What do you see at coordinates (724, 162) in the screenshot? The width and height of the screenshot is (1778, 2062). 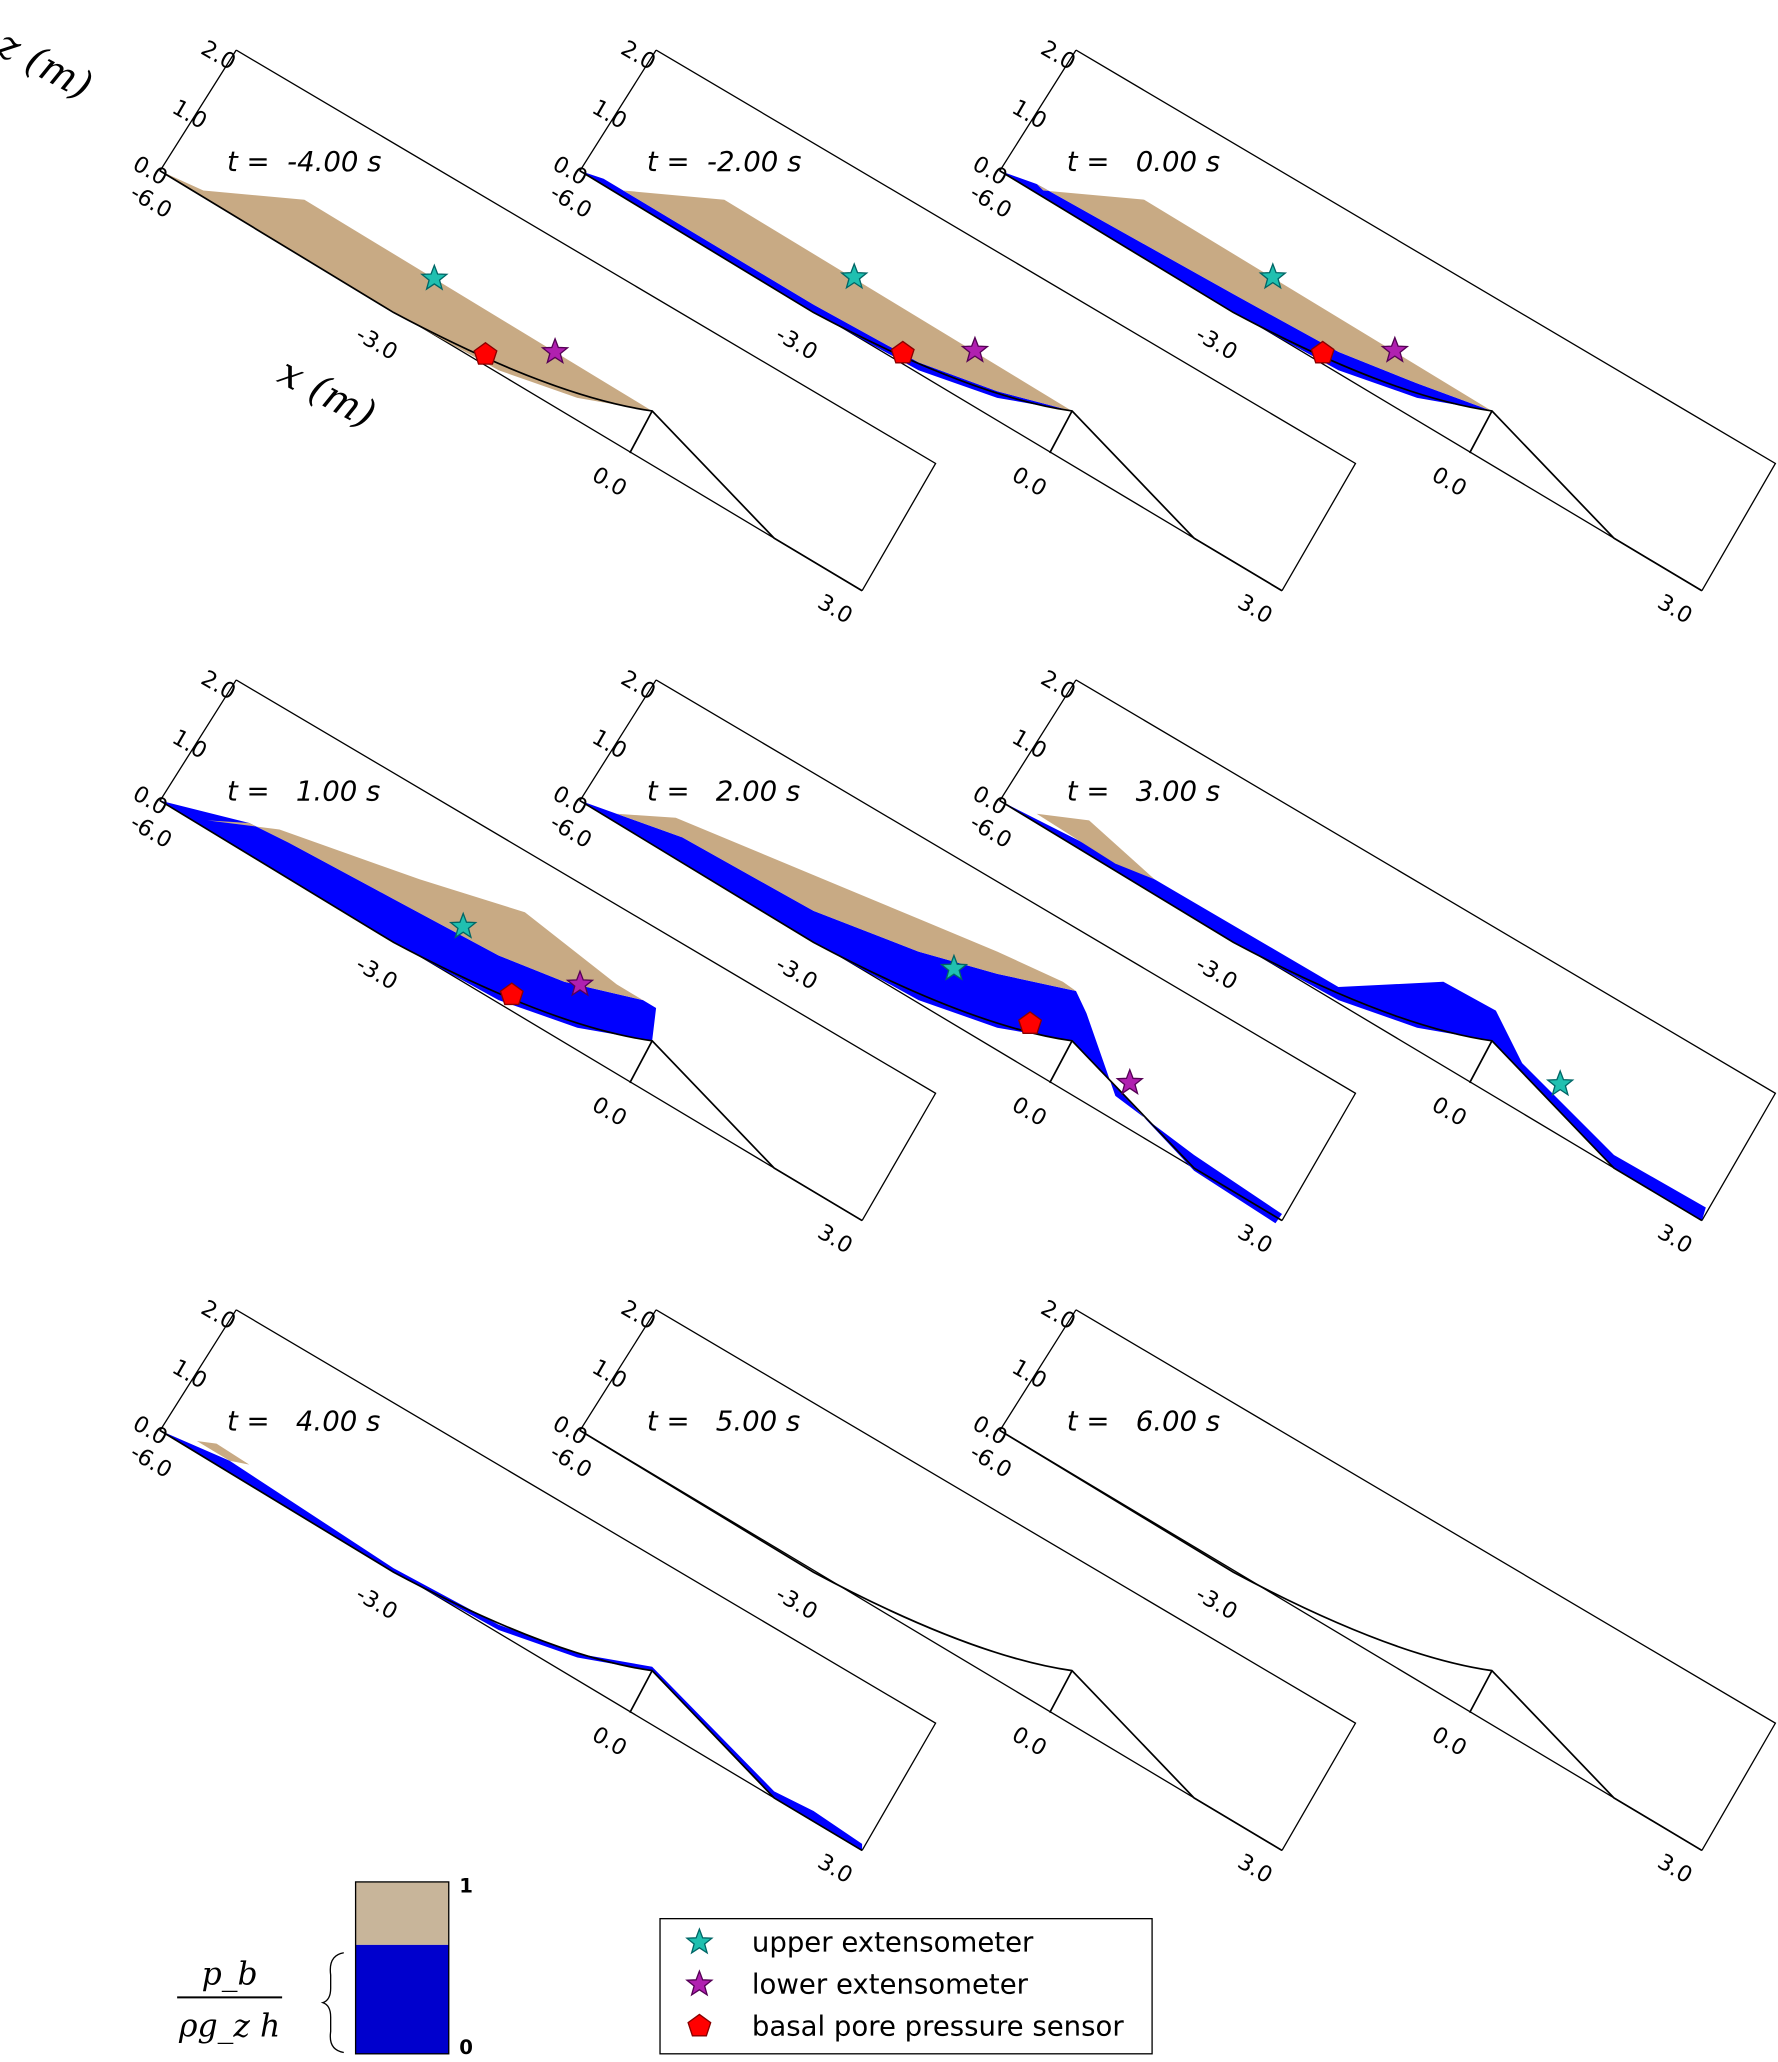 I see `panel-title: t = -2.00 s` at bounding box center [724, 162].